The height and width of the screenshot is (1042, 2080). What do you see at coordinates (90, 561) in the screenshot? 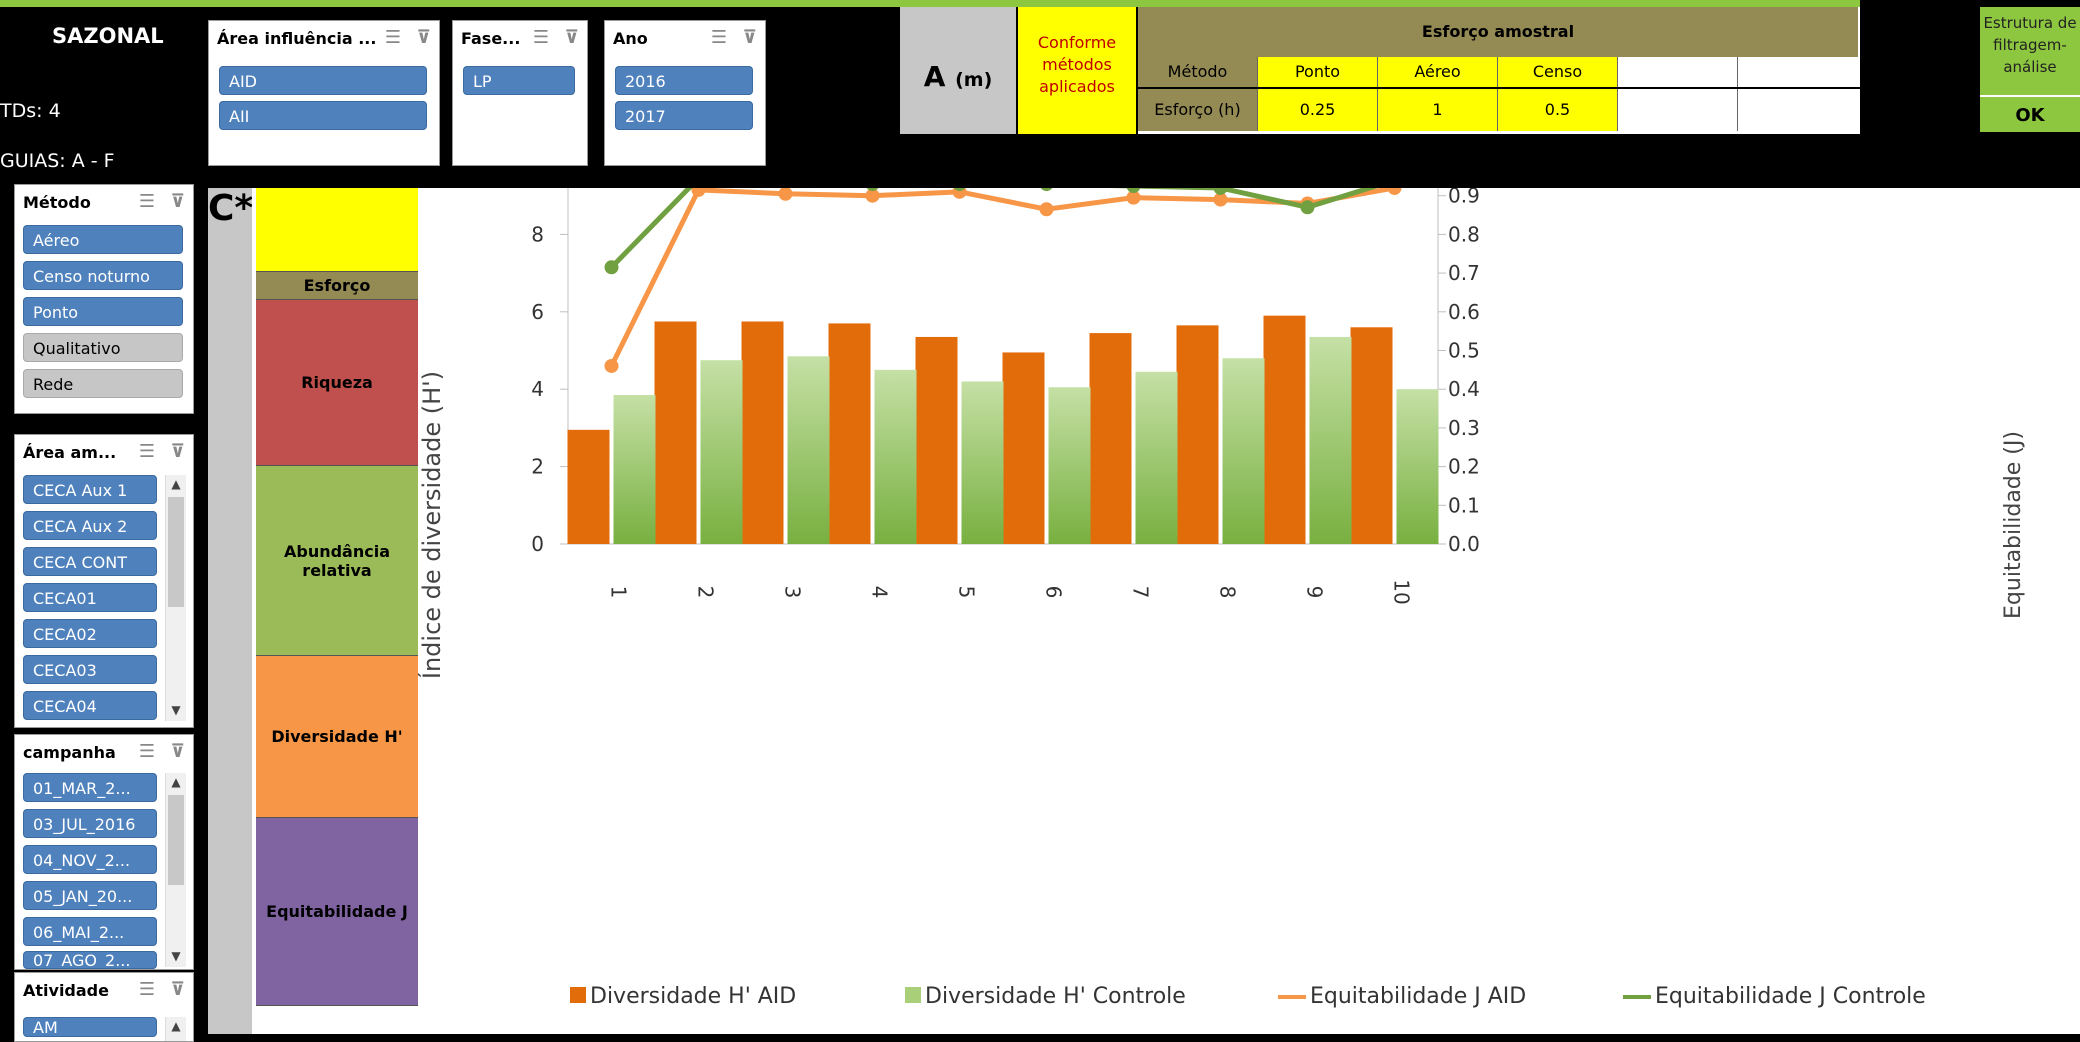
I see `slicer-item: CECA CONT` at bounding box center [90, 561].